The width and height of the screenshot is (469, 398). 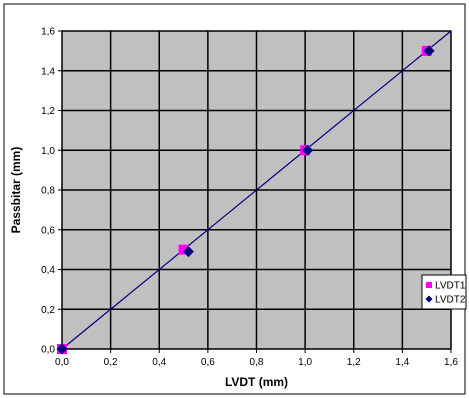 I want to click on legend-label: LVDT1, so click(x=450, y=286).